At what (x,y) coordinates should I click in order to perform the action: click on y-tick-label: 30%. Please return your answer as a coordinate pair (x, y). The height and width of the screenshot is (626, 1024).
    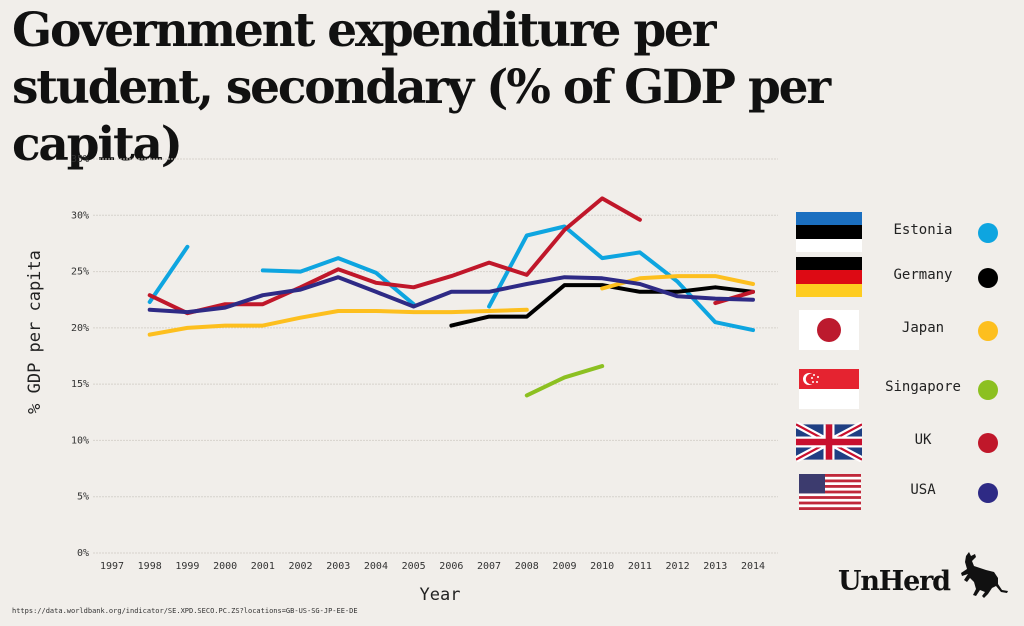
    Looking at the image, I should click on (80, 215).